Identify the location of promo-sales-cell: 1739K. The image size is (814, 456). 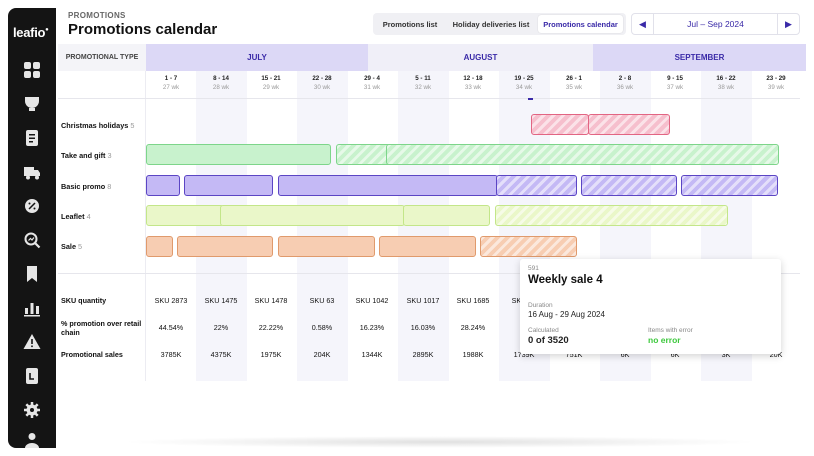
(524, 354).